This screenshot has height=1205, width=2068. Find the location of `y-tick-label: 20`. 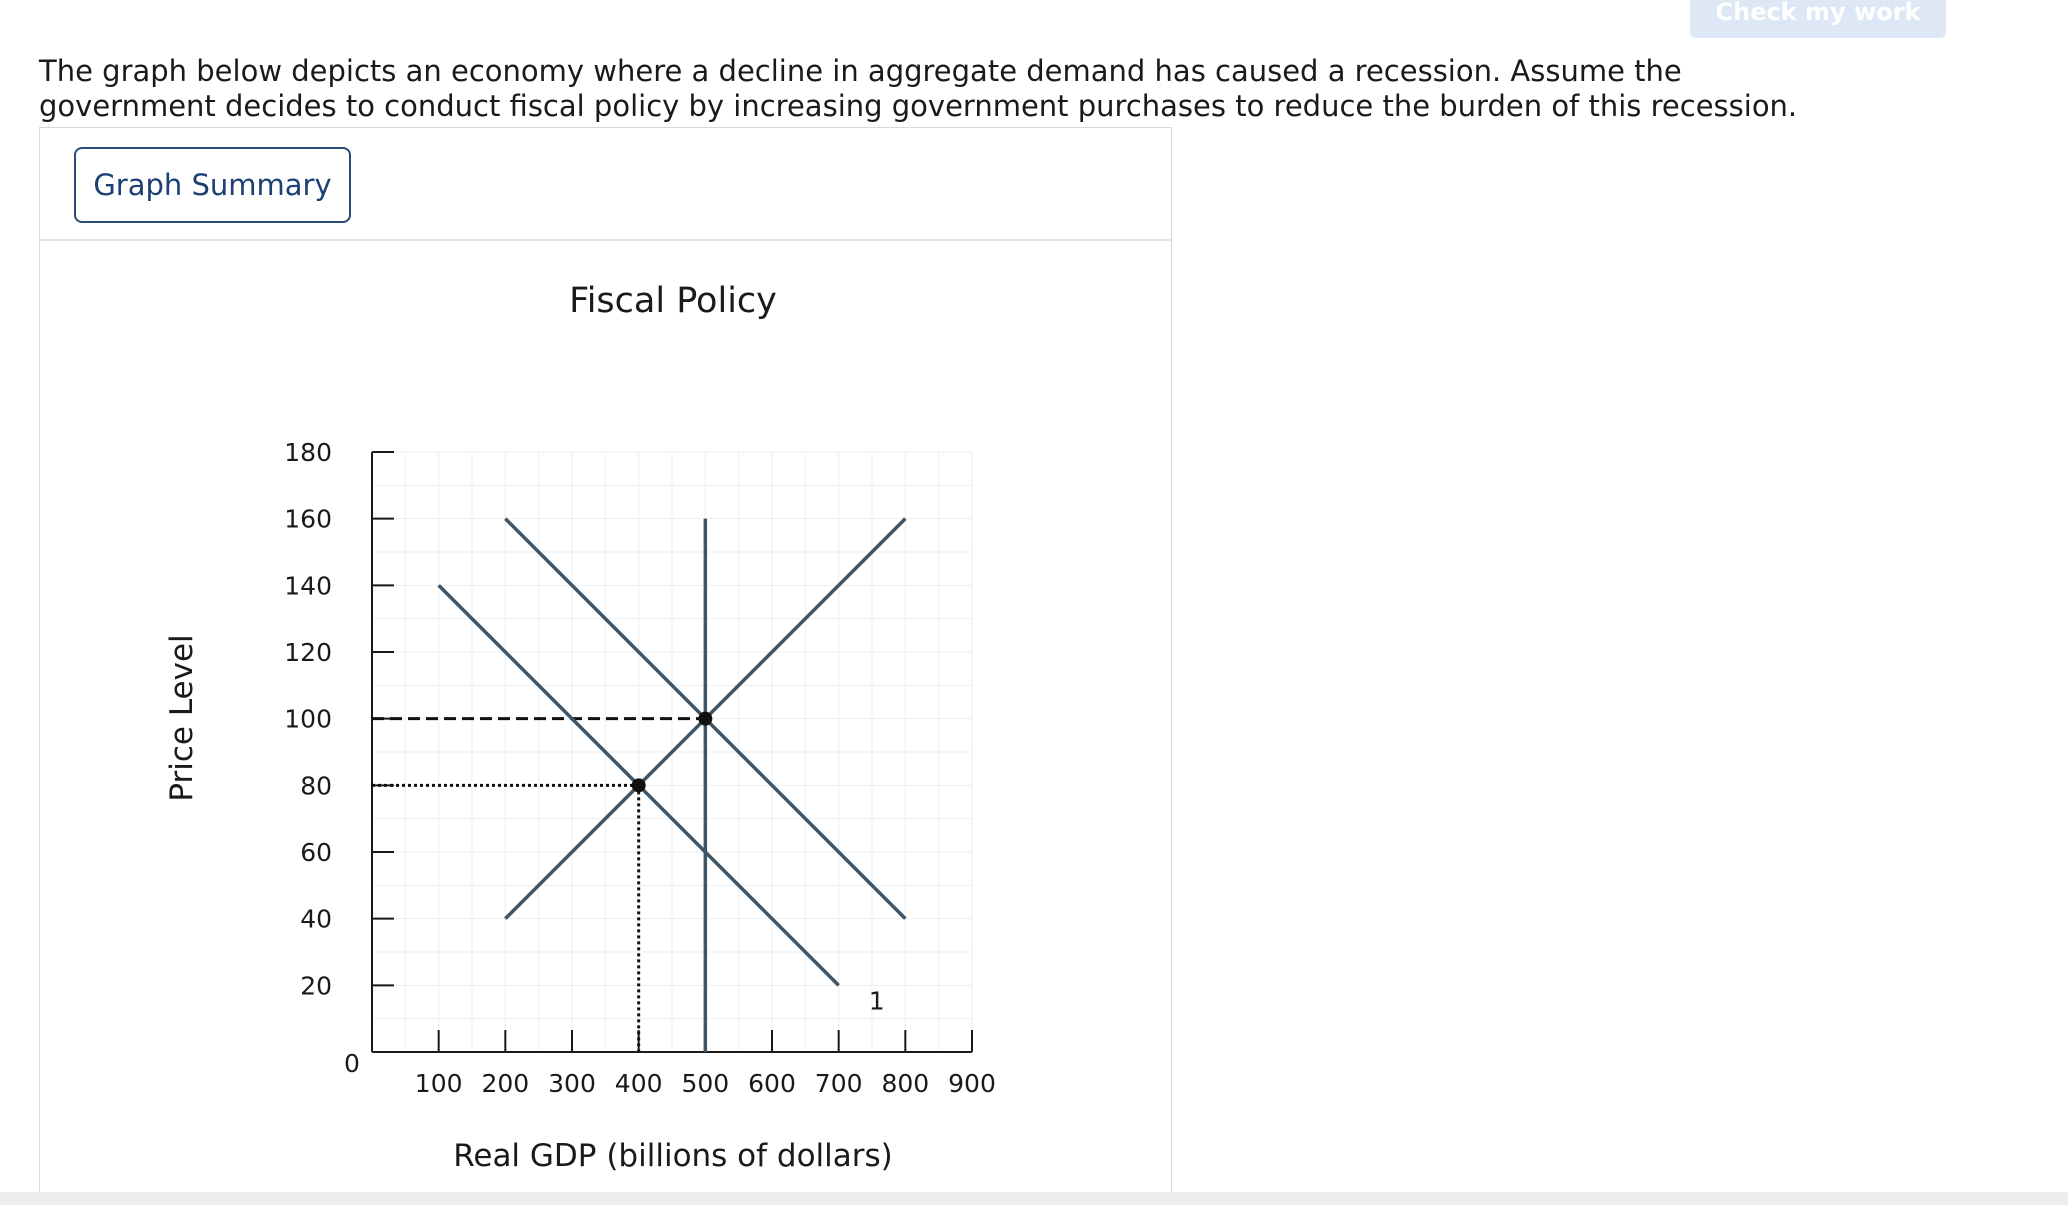

y-tick-label: 20 is located at coordinates (316, 985).